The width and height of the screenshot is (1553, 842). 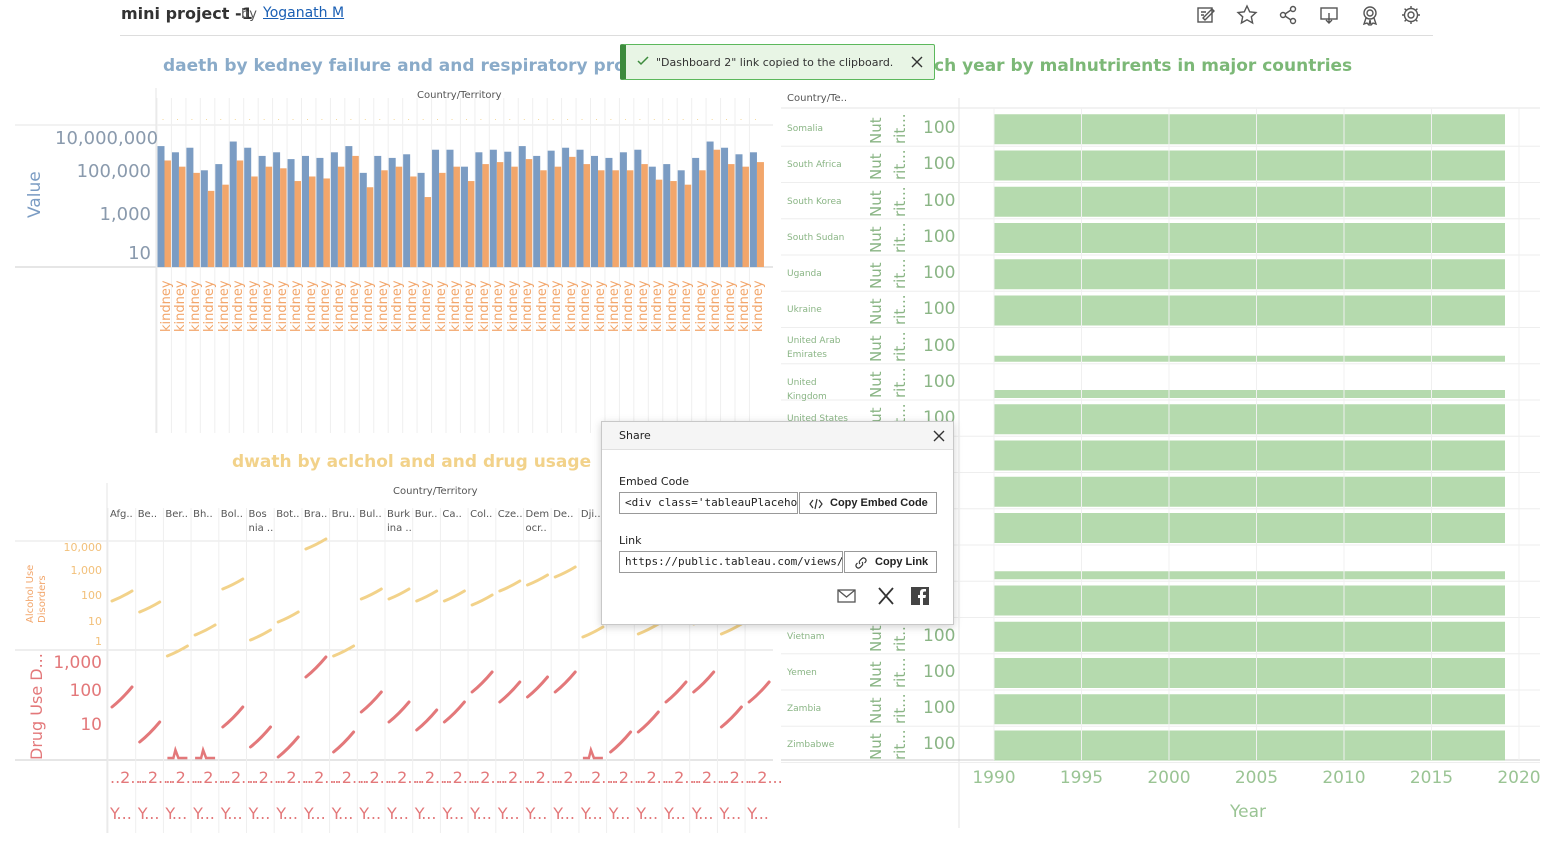 I want to click on copy-embed-code-button: Copy Embed Code, so click(x=868, y=503).